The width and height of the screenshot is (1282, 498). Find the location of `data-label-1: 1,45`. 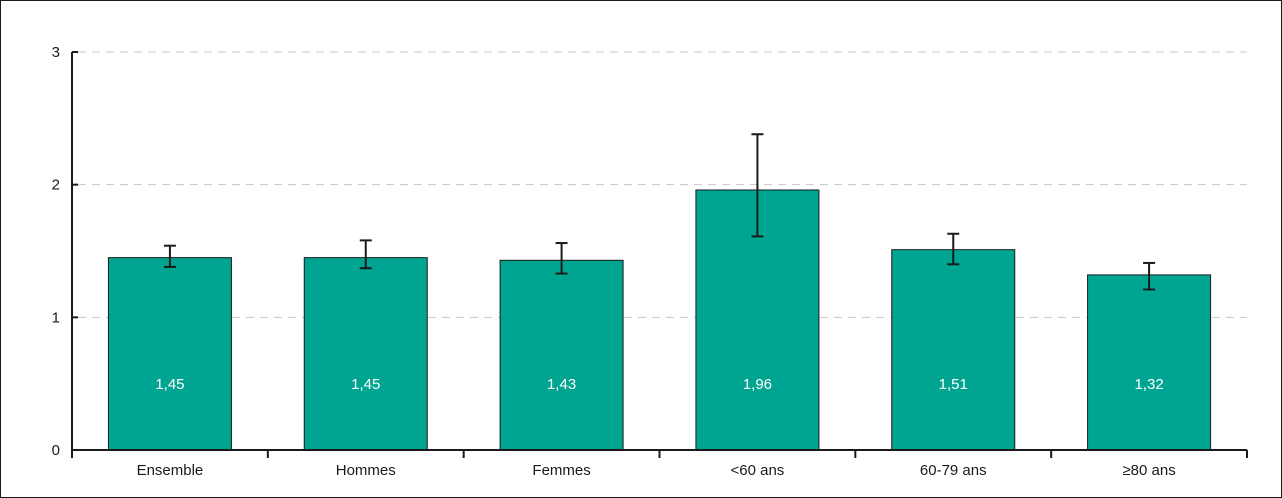

data-label-1: 1,45 is located at coordinates (365, 384).